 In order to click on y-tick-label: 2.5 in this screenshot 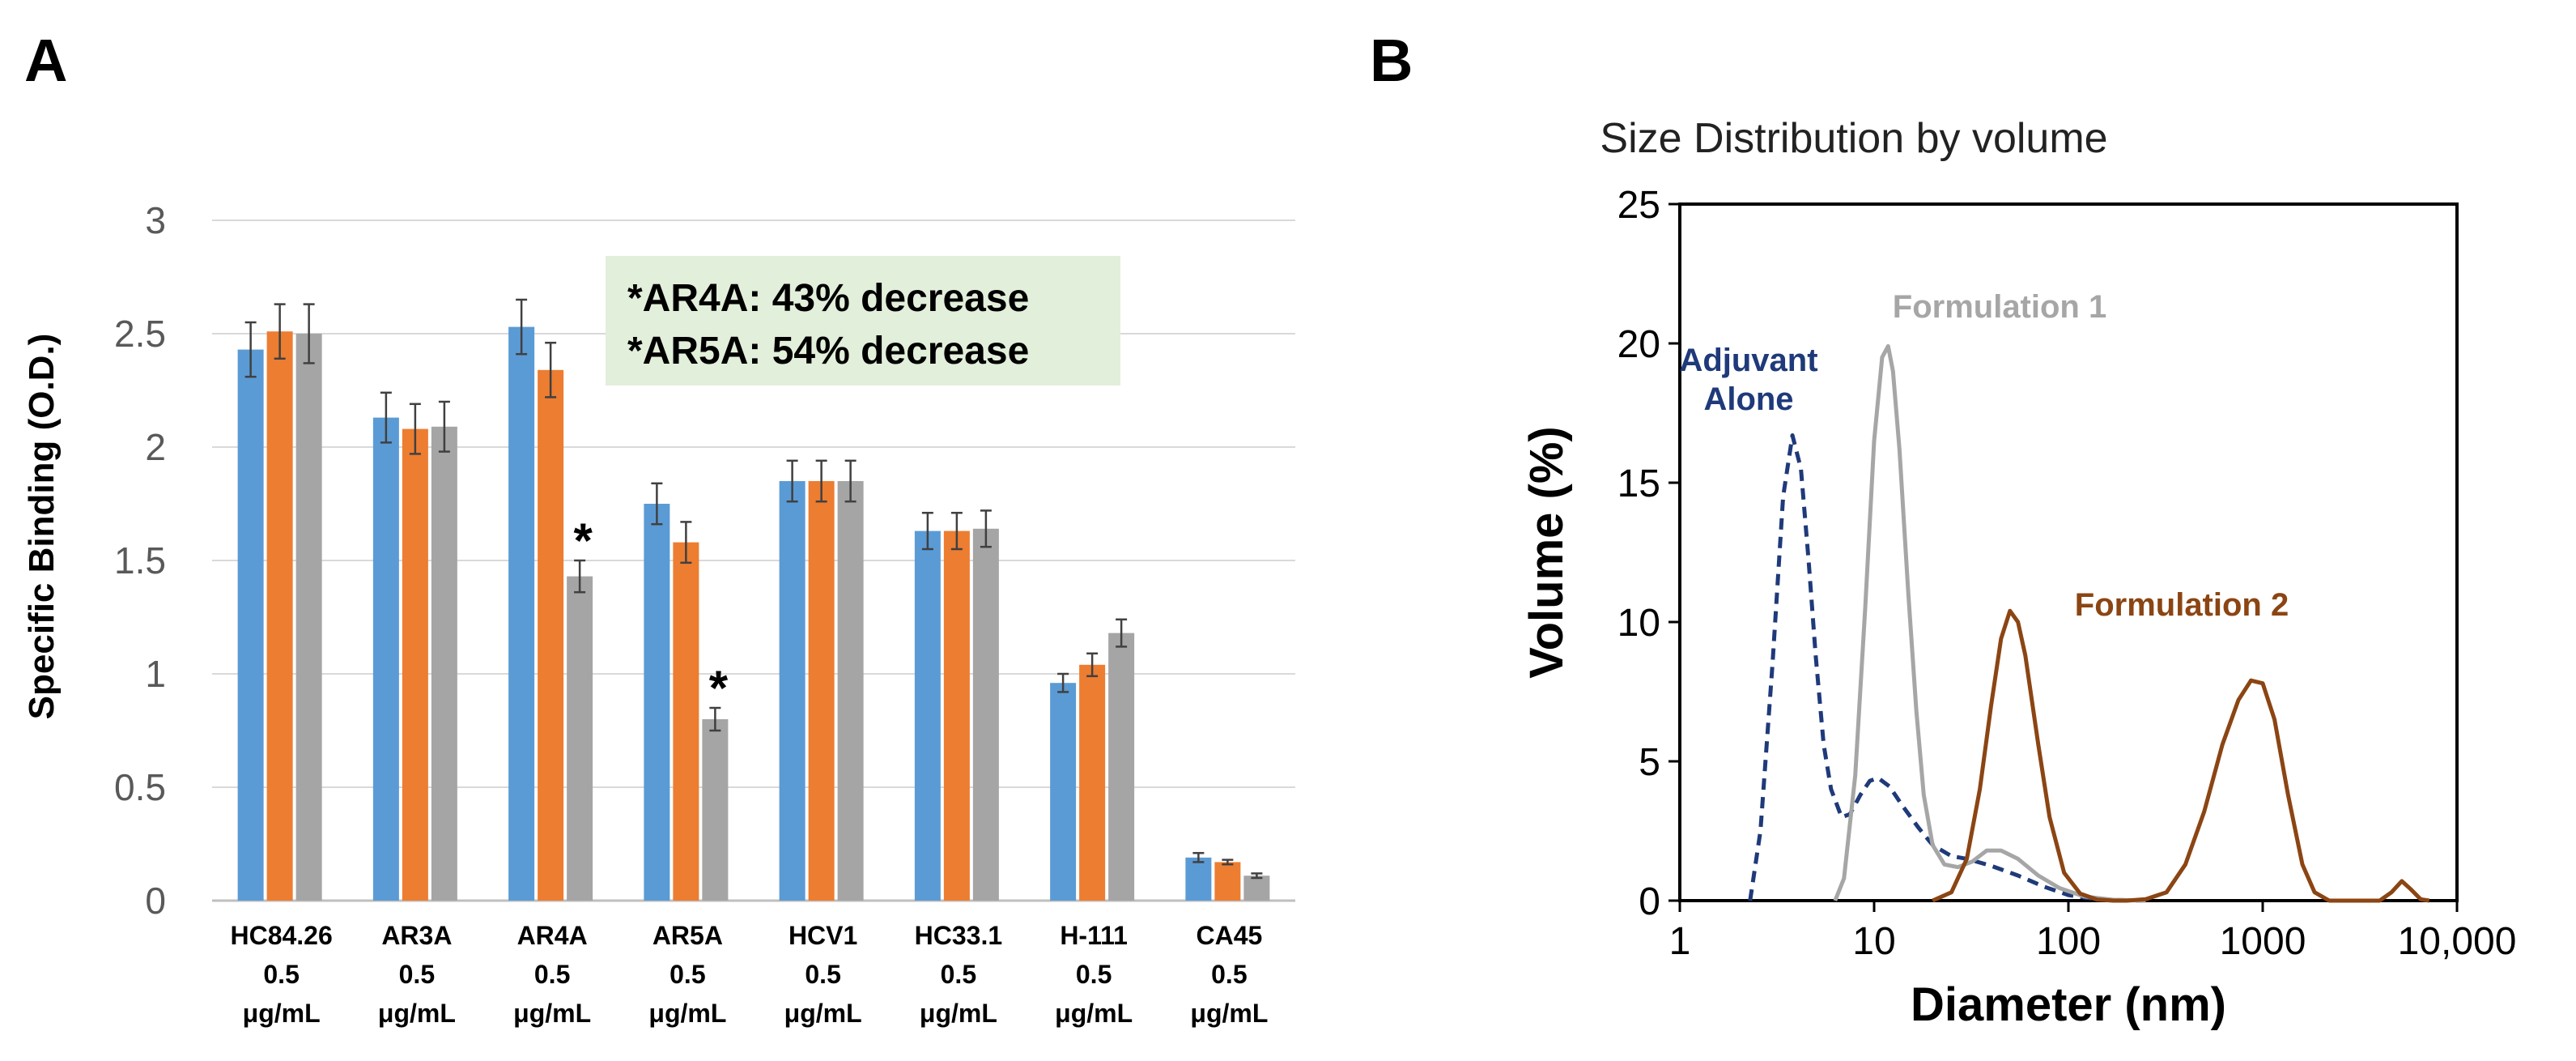, I will do `click(140, 334)`.